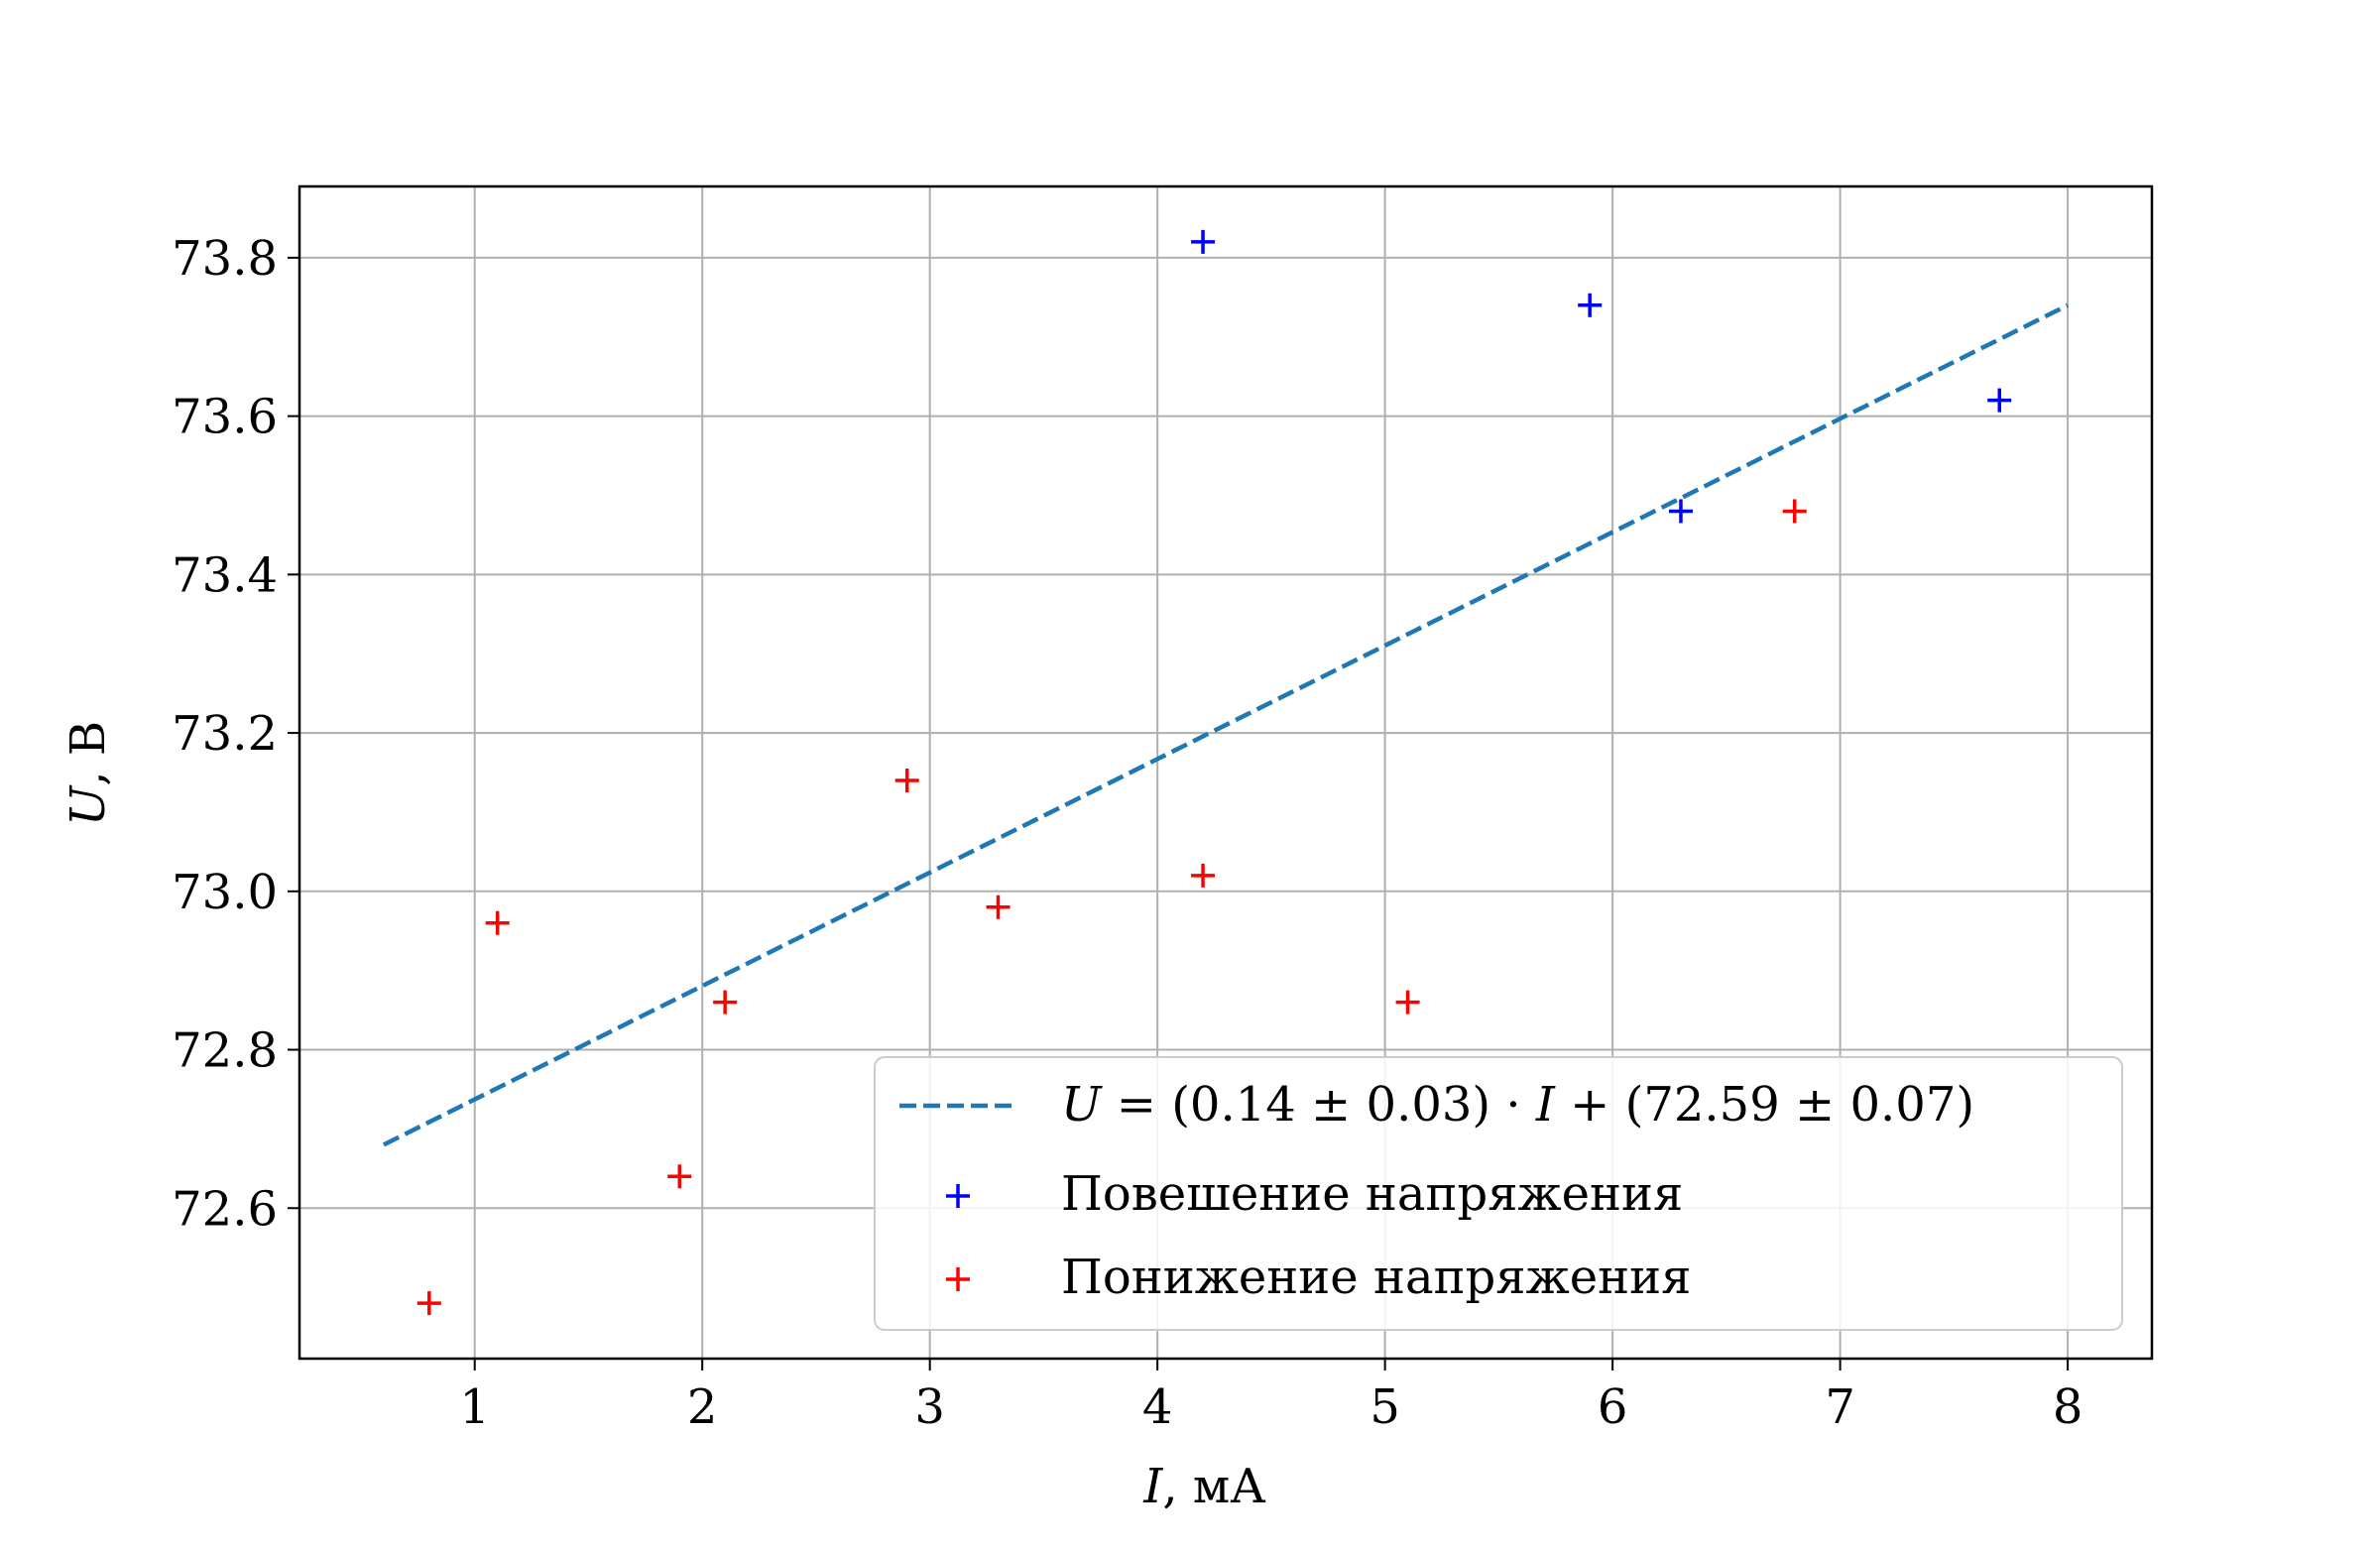  I want to click on x-tick-label: 3, so click(929, 1407).